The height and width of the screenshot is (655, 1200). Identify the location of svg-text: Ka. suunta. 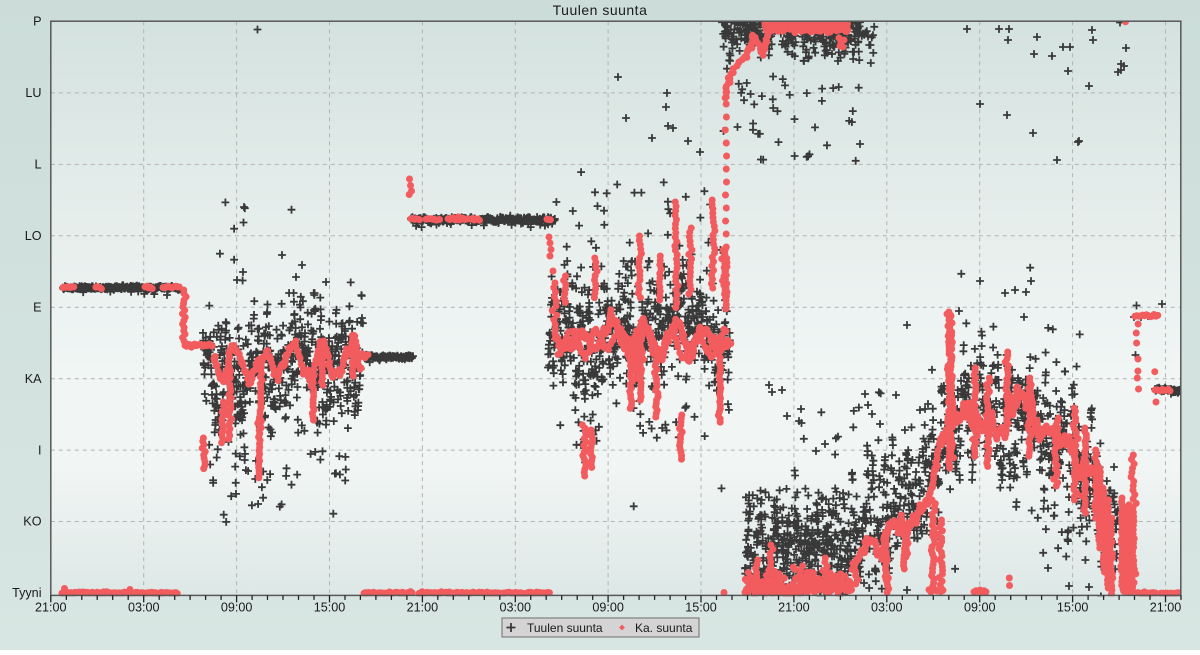
(664, 628).